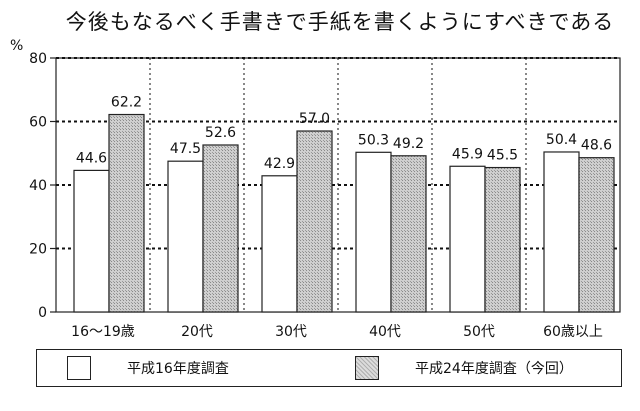  What do you see at coordinates (561, 140) in the screenshot?
I see `data-label-2004-5: 50.4` at bounding box center [561, 140].